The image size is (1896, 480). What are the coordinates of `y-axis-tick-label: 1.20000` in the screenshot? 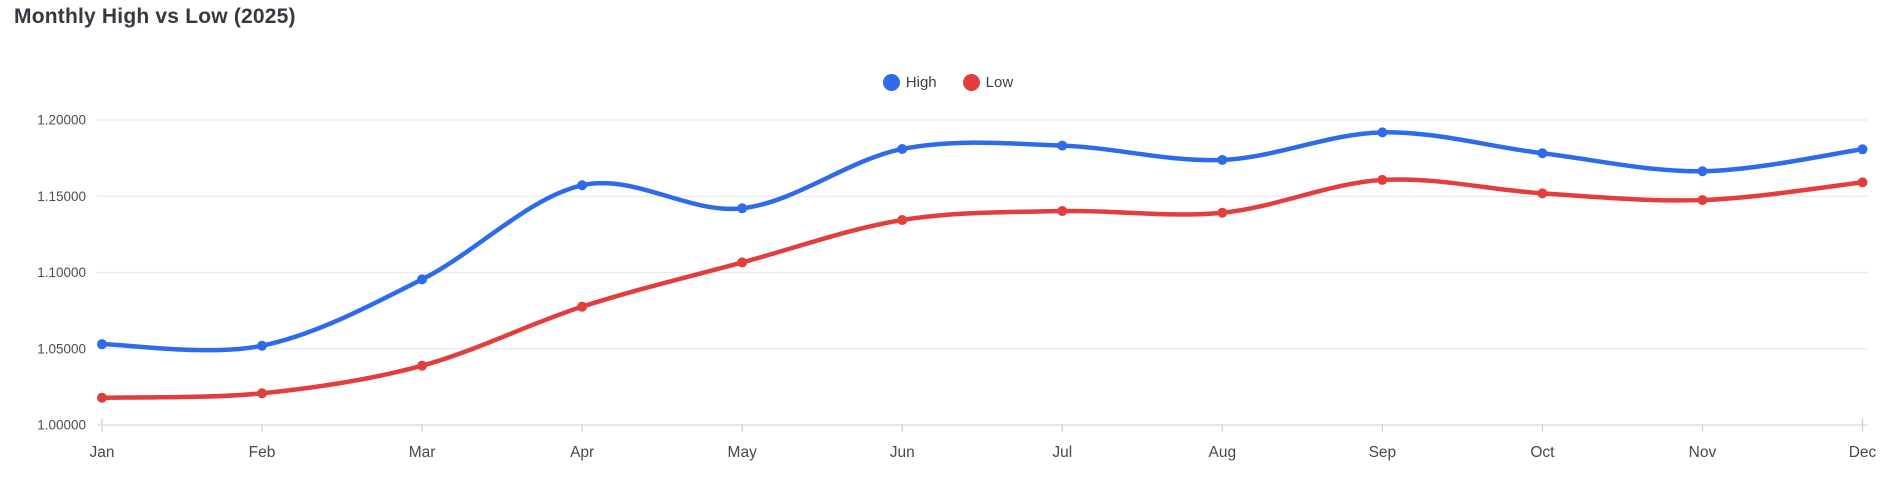 It's located at (61, 120).